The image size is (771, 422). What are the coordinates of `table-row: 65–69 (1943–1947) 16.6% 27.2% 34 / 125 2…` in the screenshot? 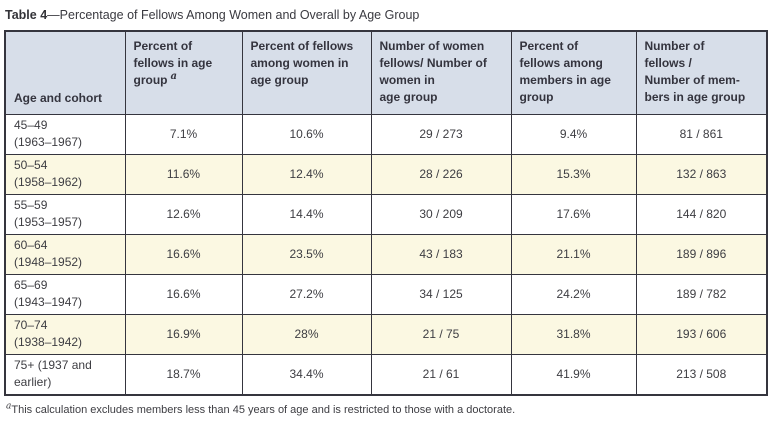 It's located at (386, 294).